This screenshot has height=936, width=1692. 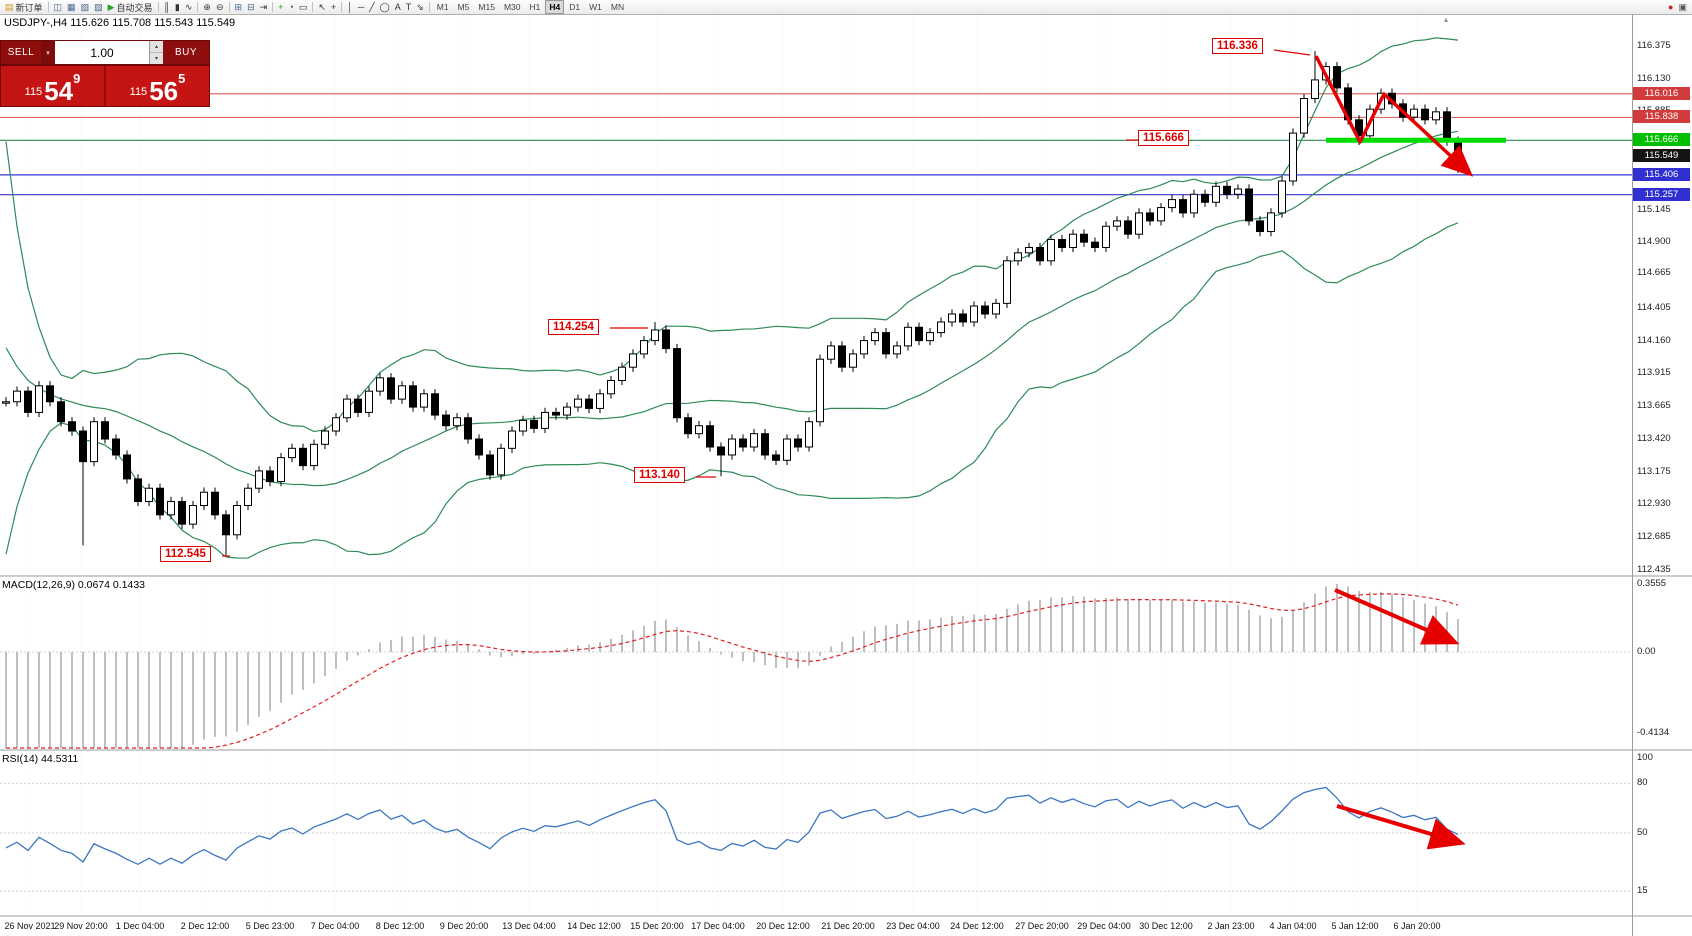 I want to click on price-level-badge: 115.666, so click(x=1661, y=140).